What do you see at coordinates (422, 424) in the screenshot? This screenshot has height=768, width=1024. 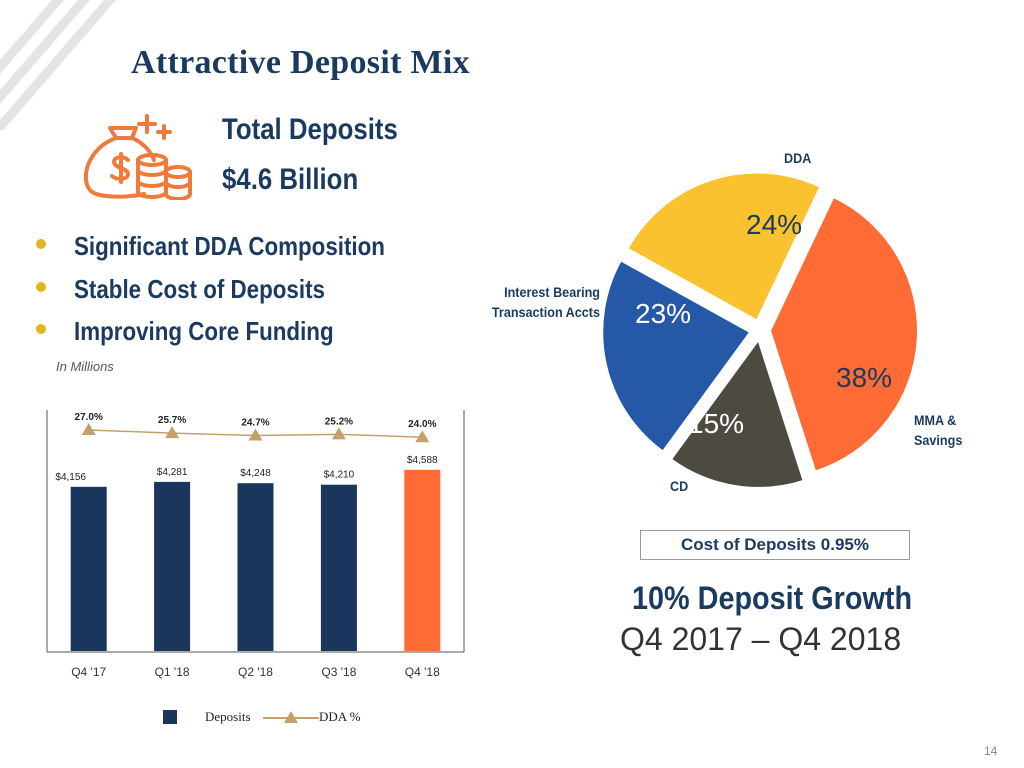 I see `dda-value-label: 24.0%` at bounding box center [422, 424].